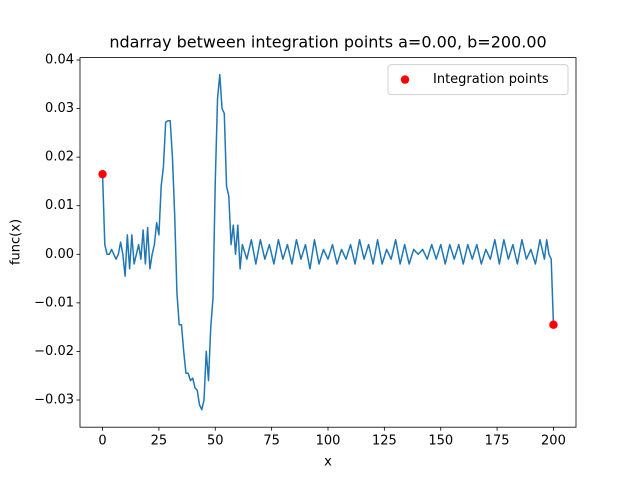  I want to click on x-tick-label: 200, so click(553, 441).